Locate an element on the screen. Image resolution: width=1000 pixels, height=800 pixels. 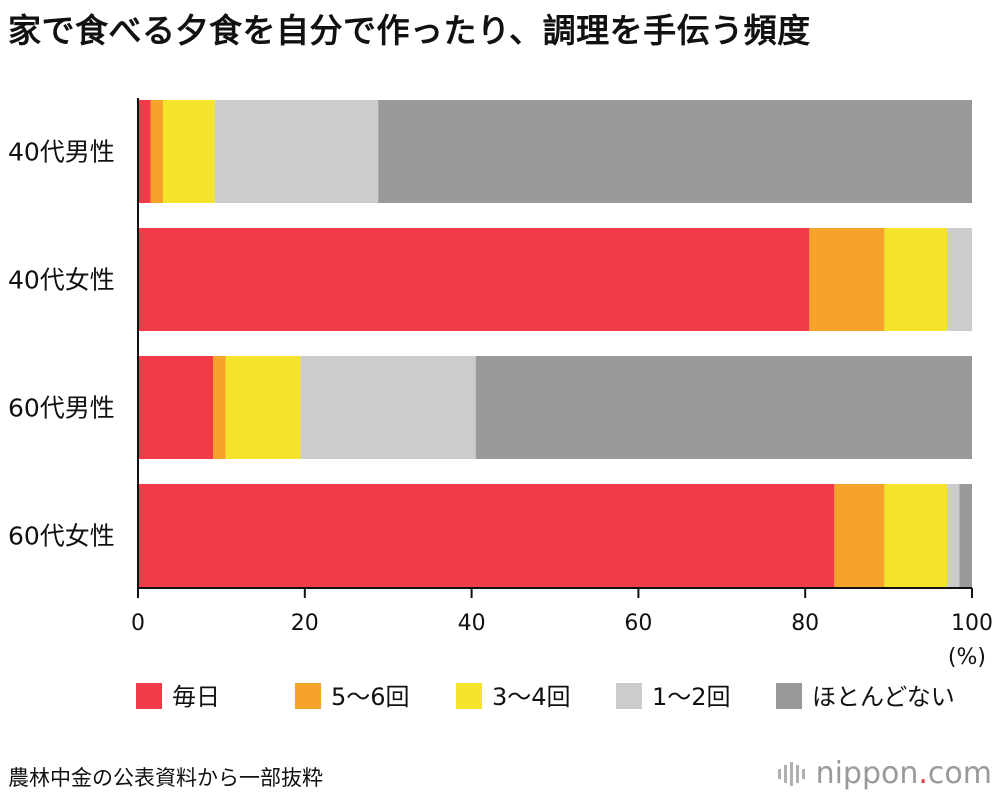
legend: 毎日 5〜6回 3〜4回 1〜2回 ほとんどない is located at coordinates (545, 697).